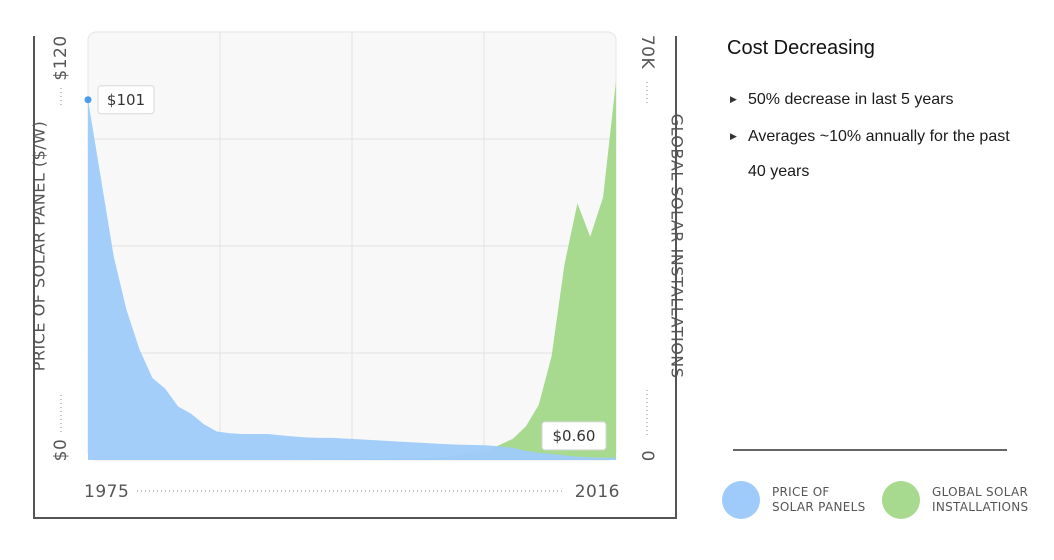 This screenshot has width=1054, height=560. I want to click on legend-label-price: PRICE OF SOLAR PANELS, so click(819, 499).